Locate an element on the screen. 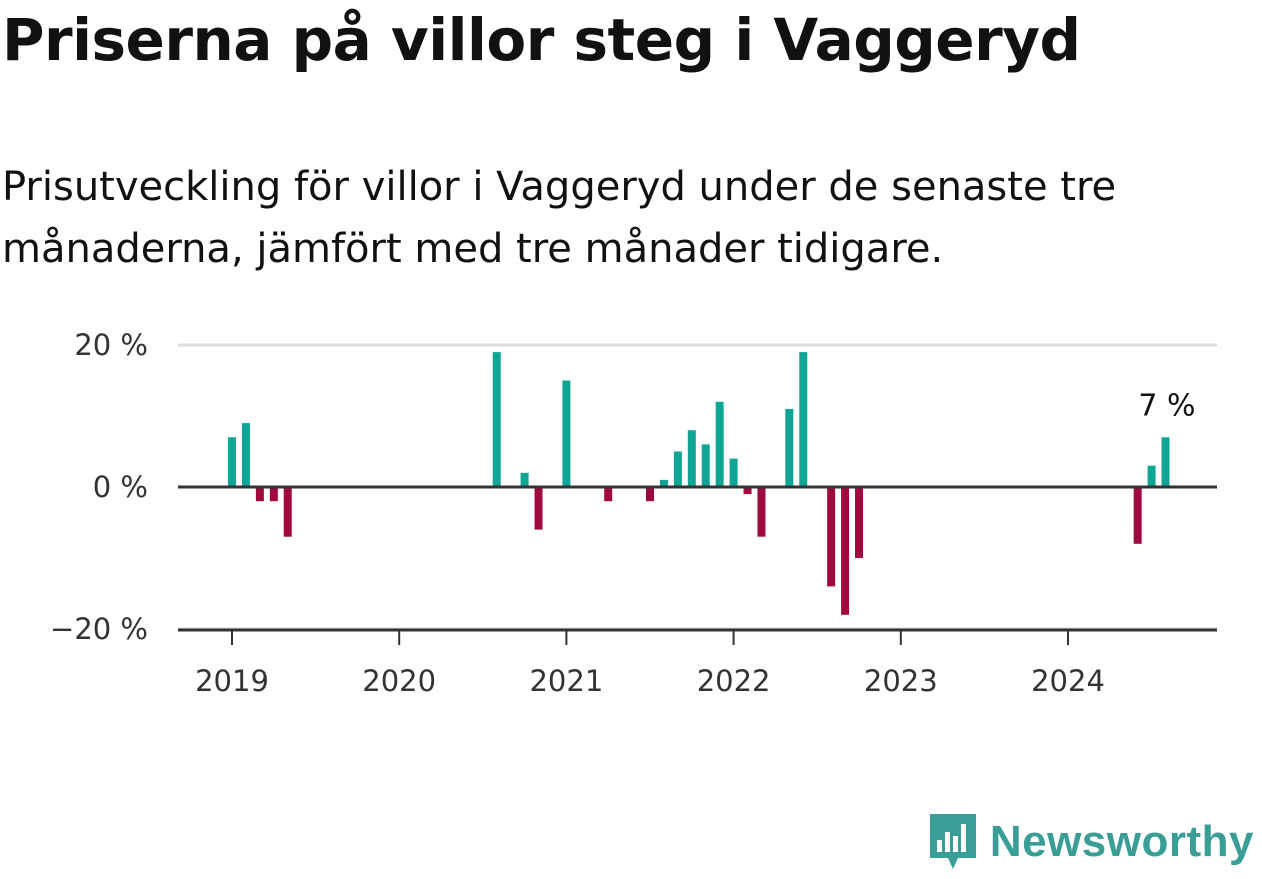  brand-logo: Newsworthy is located at coordinates (1091, 842).